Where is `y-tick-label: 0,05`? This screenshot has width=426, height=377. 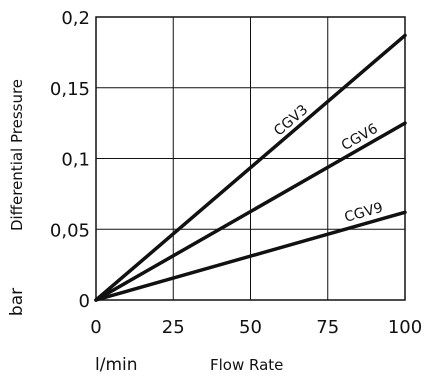 y-tick-label: 0,05 is located at coordinates (70, 230).